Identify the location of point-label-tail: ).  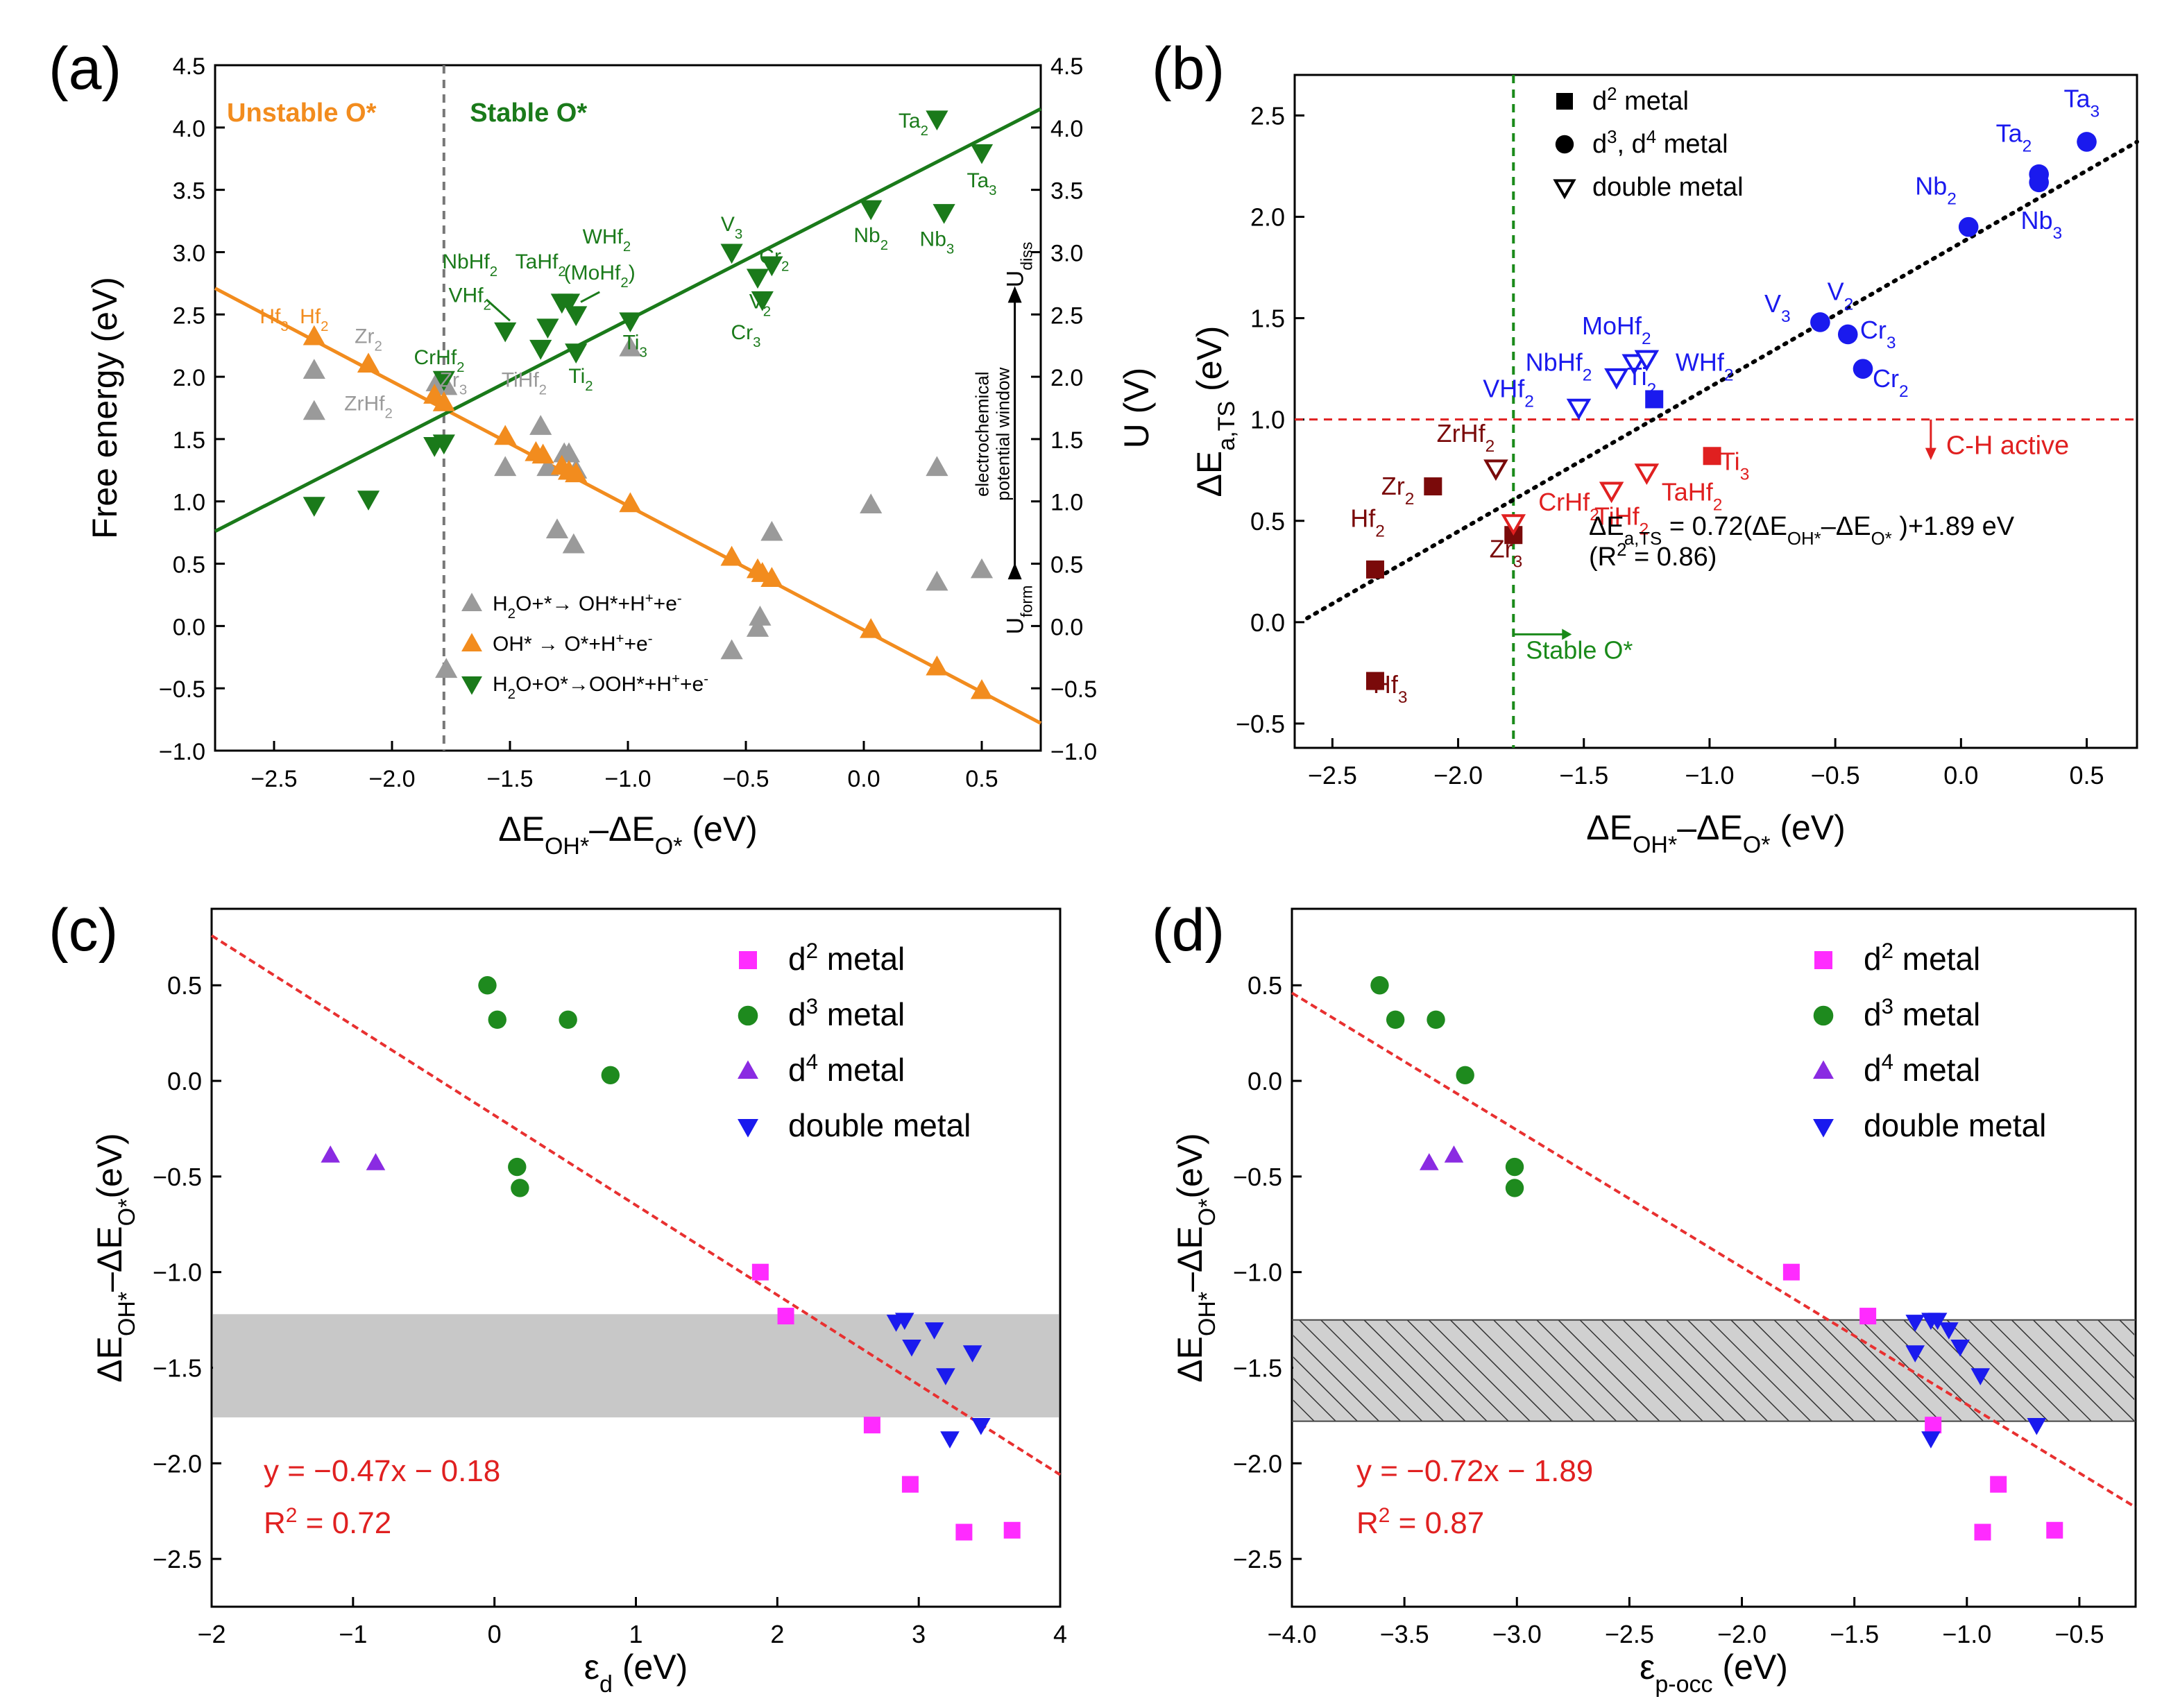
(632, 273).